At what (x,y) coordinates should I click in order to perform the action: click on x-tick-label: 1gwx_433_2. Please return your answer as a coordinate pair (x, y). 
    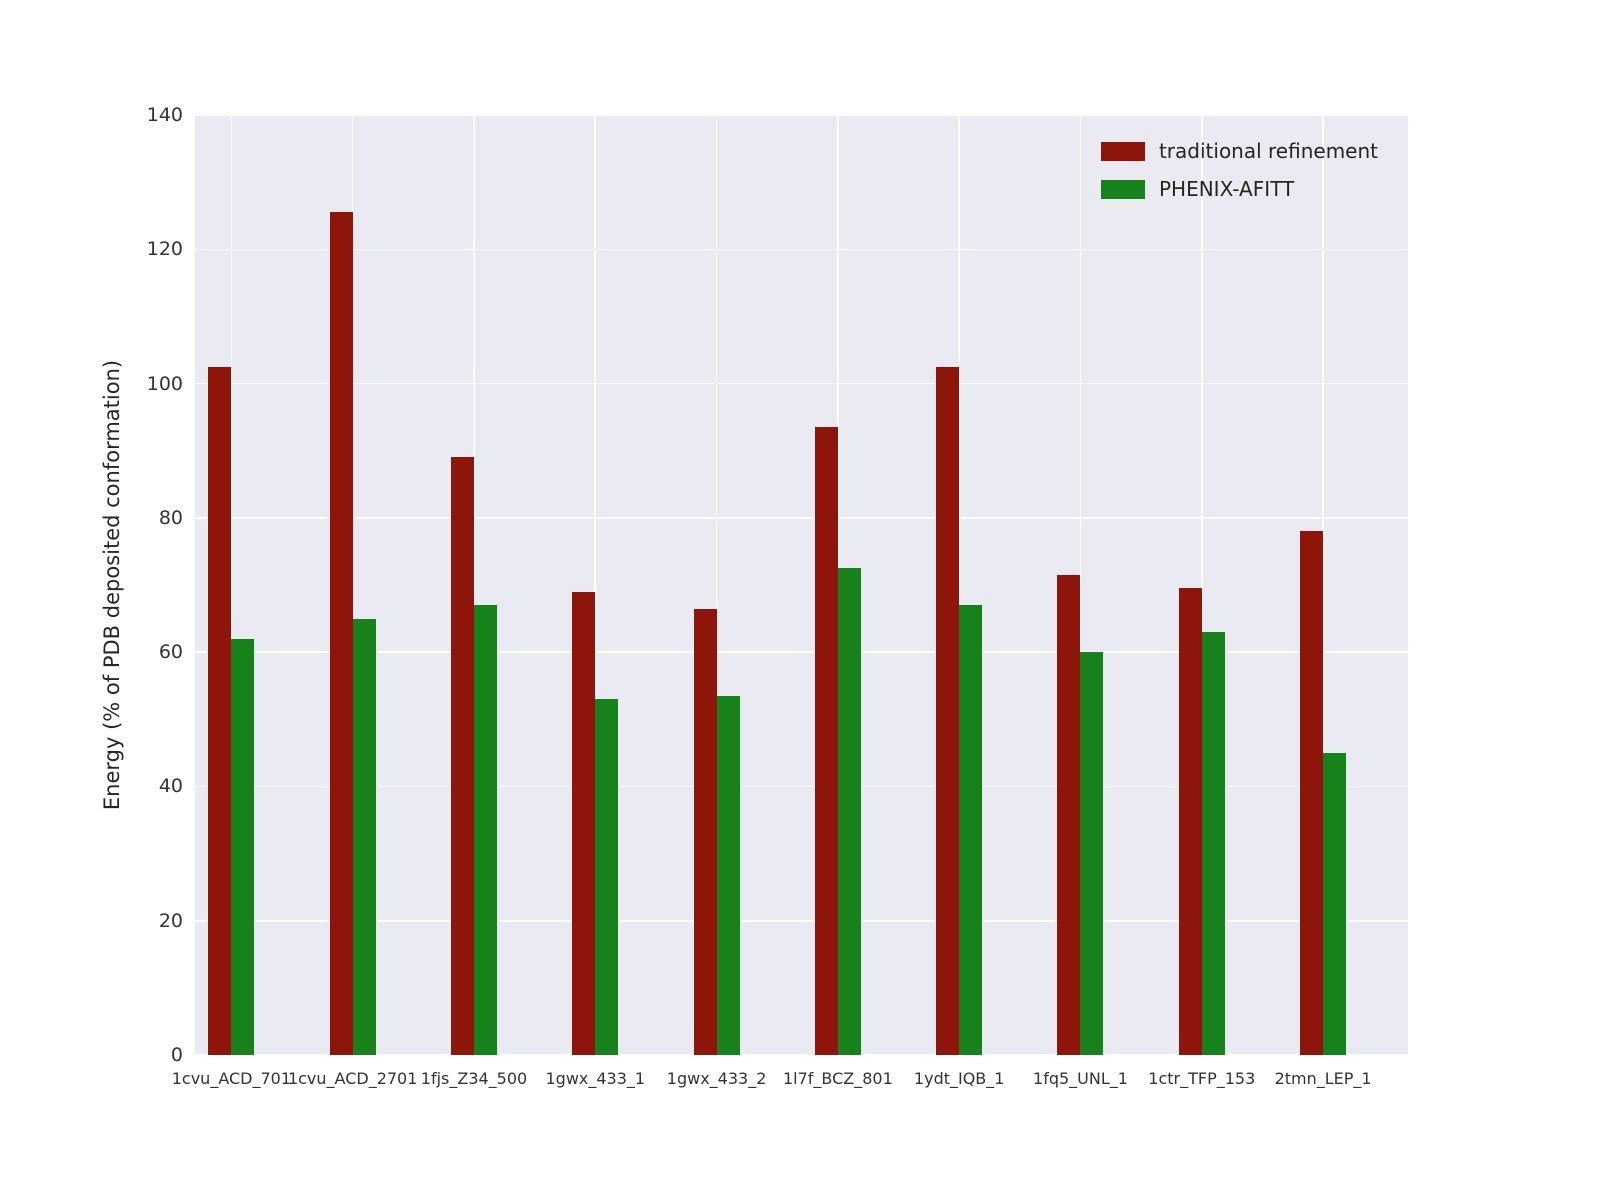
    Looking at the image, I should click on (716, 1078).